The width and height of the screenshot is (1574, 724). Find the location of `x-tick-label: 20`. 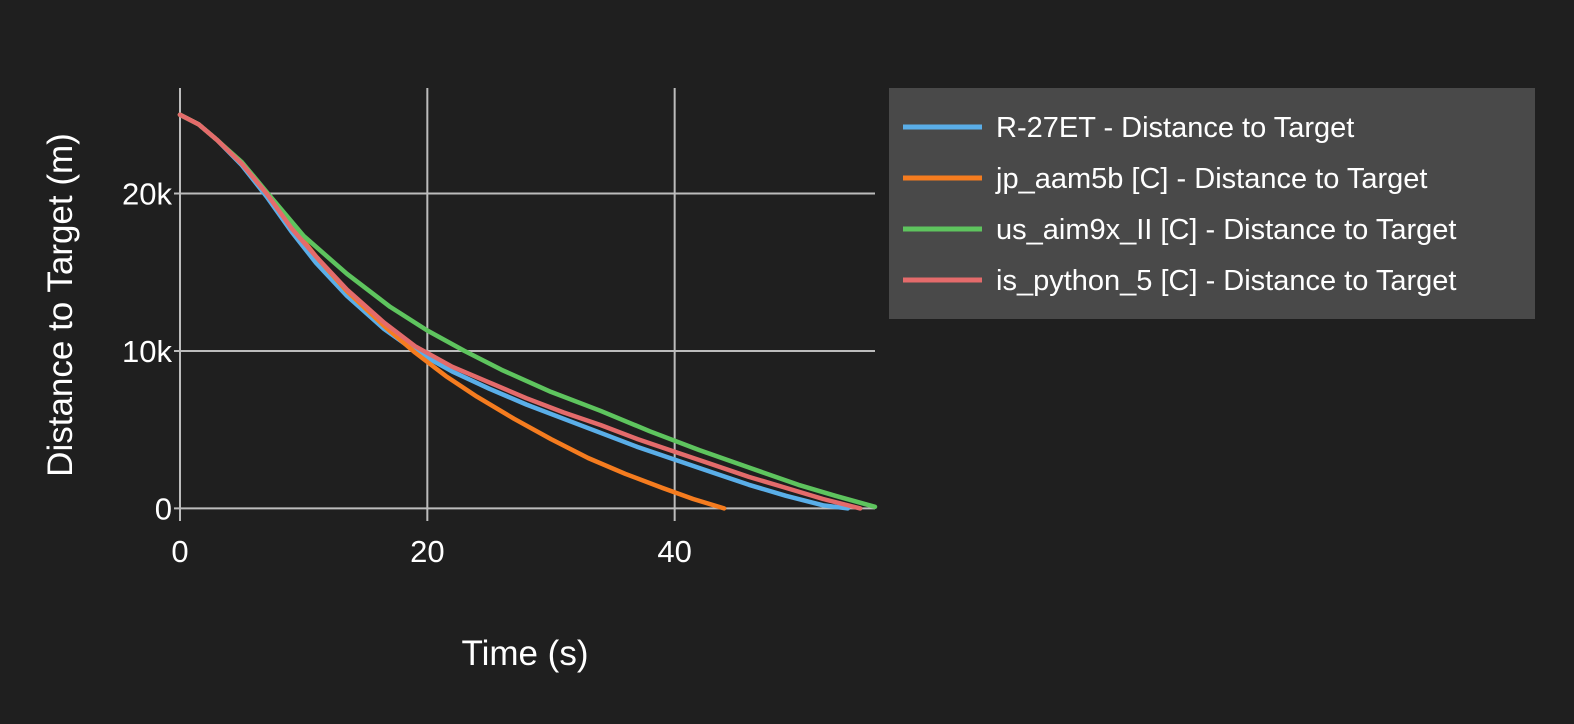

x-tick-label: 20 is located at coordinates (427, 551).